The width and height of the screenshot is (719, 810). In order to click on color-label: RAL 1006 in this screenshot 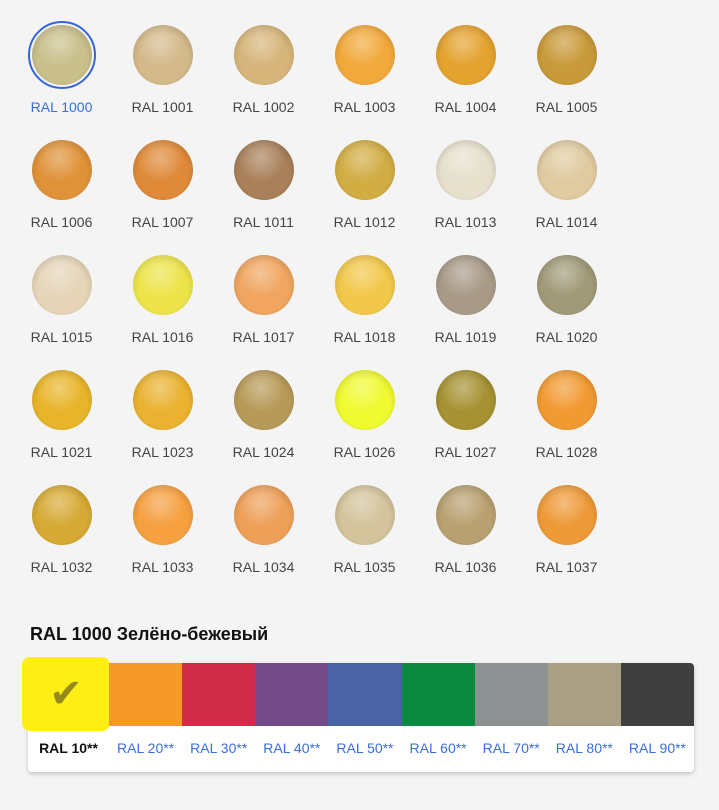, I will do `click(61, 222)`.